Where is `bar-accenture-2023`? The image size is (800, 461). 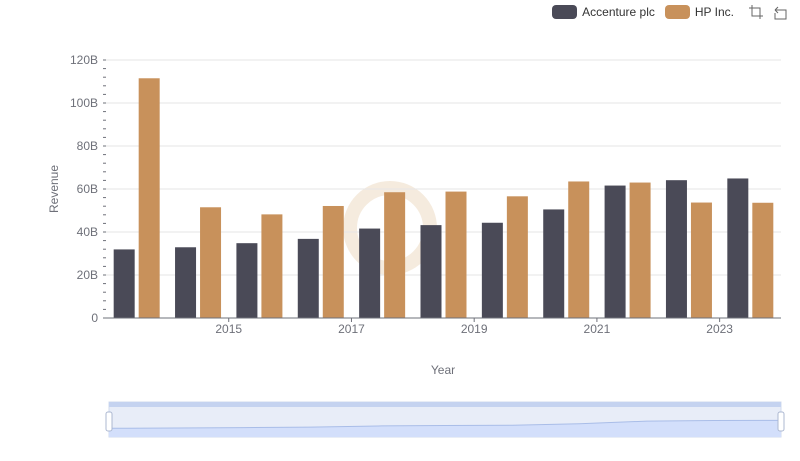
bar-accenture-2023 is located at coordinates (676, 249).